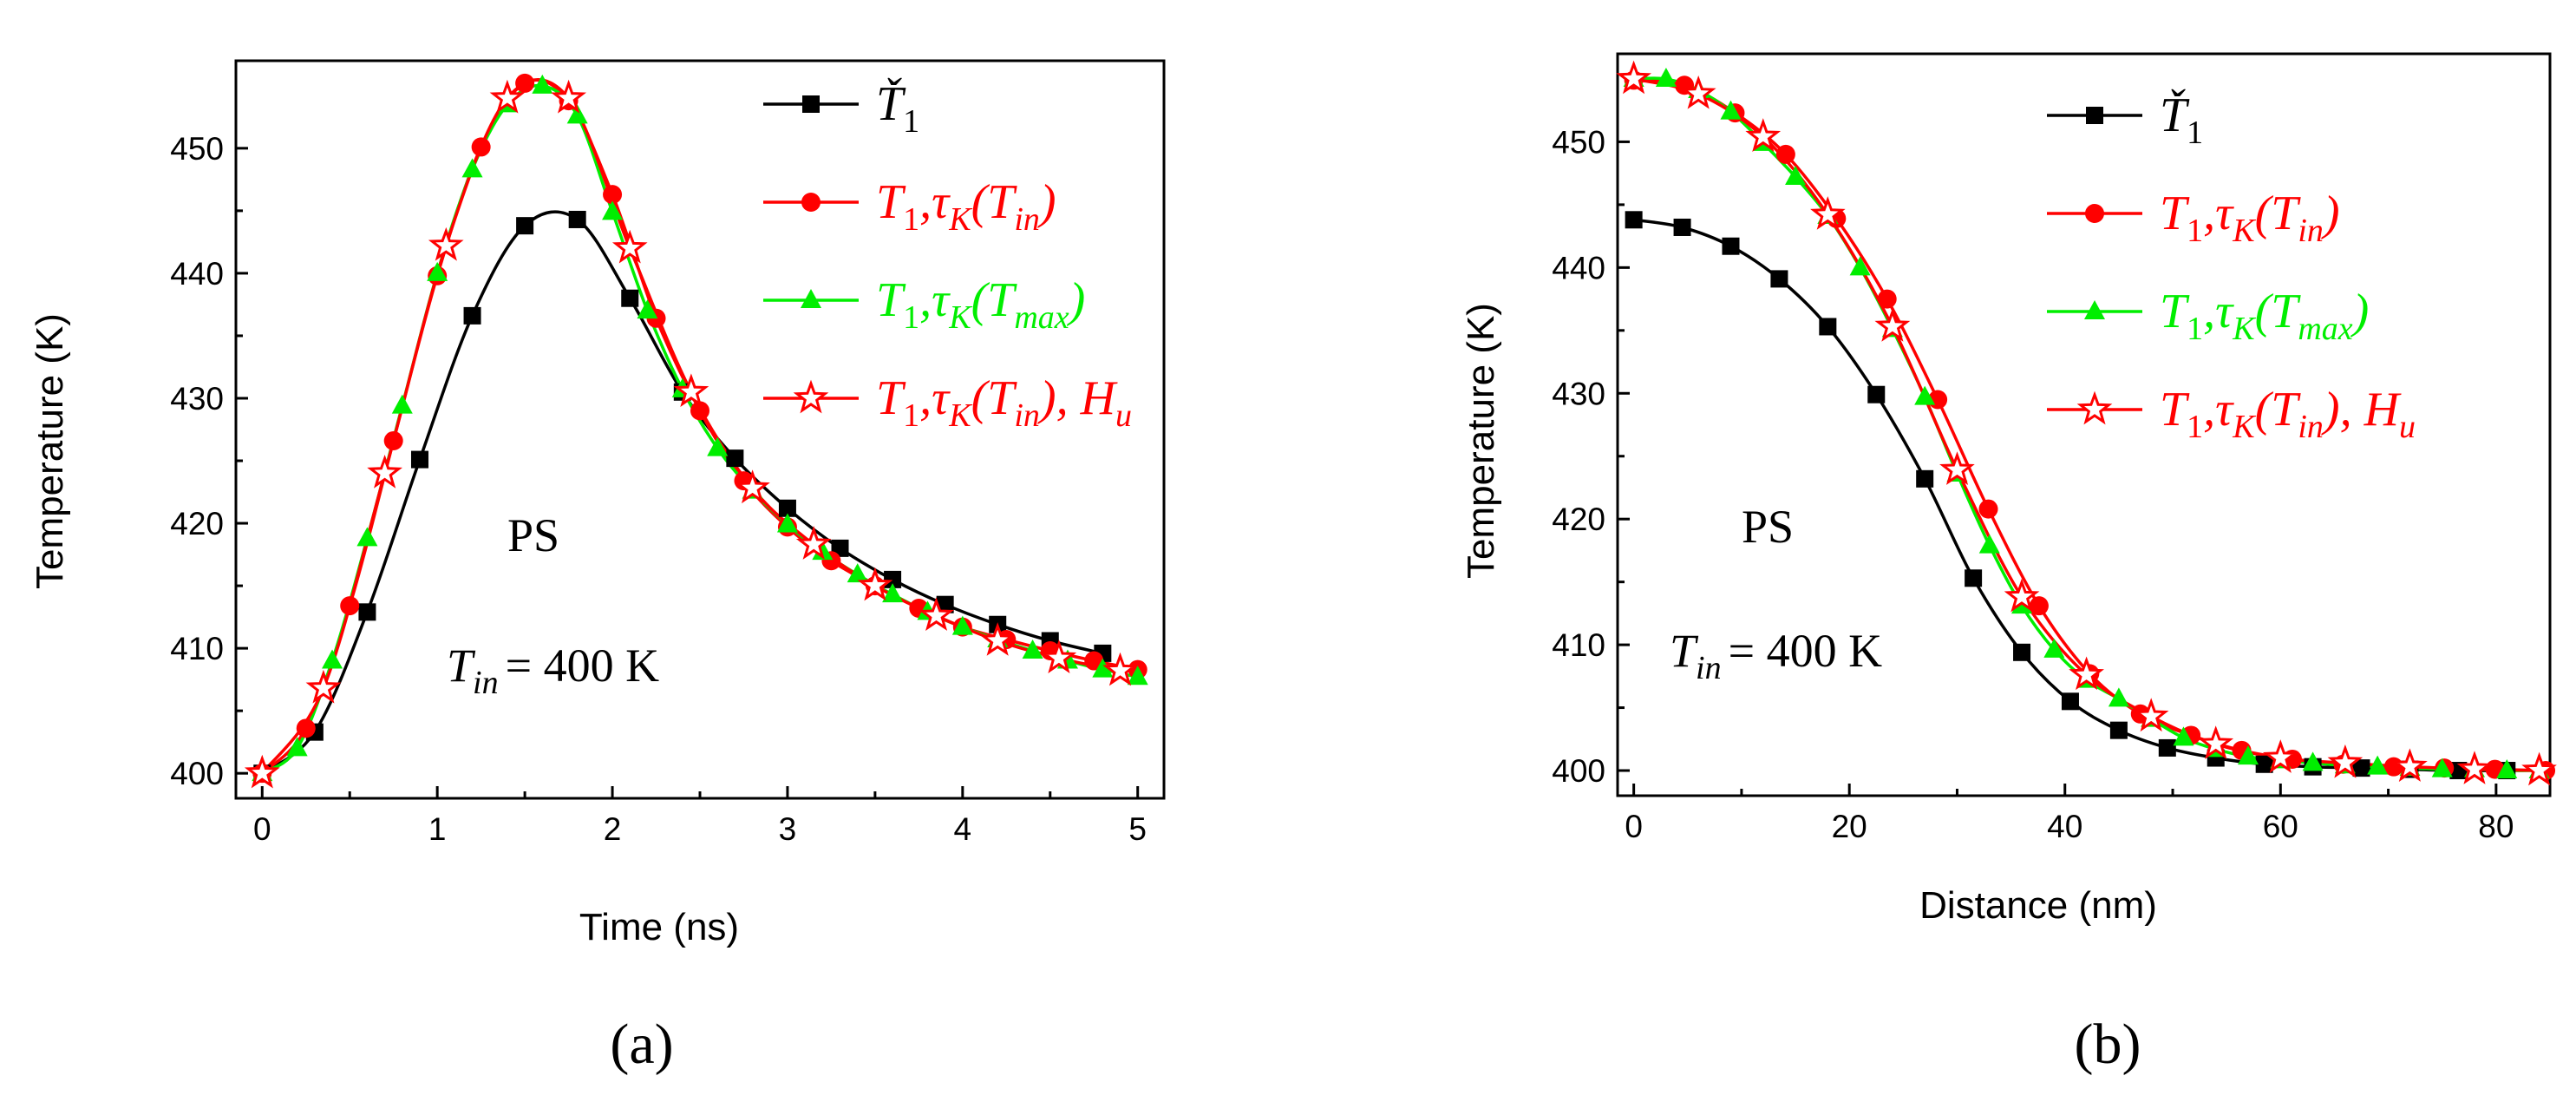 The height and width of the screenshot is (1102, 2576). What do you see at coordinates (2064, 826) in the screenshot?
I see `x-tick-label: 40` at bounding box center [2064, 826].